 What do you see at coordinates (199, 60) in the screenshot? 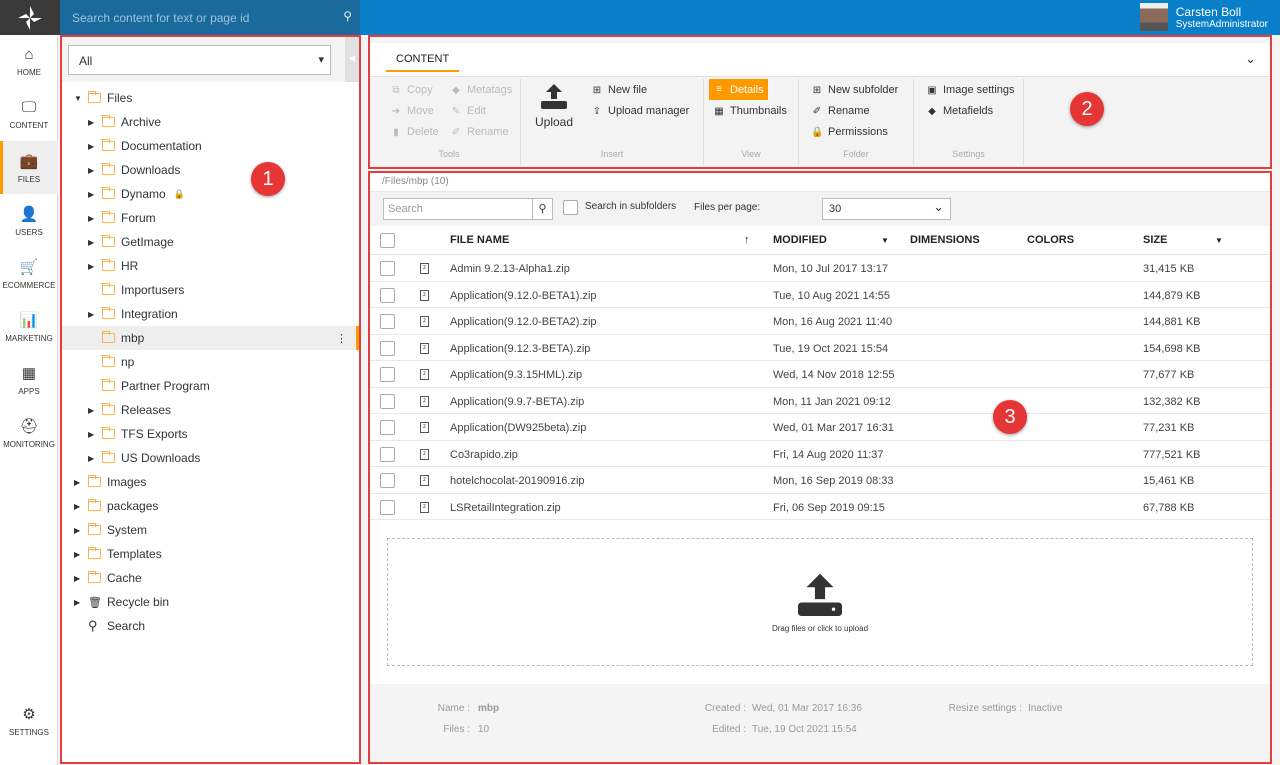
I see `filter-select: All` at bounding box center [199, 60].